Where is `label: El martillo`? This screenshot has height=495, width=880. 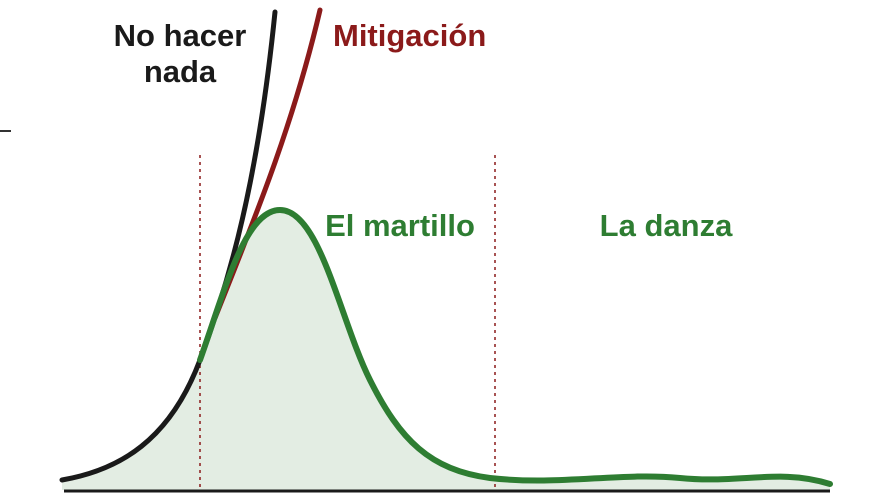
label: El martillo is located at coordinates (400, 225).